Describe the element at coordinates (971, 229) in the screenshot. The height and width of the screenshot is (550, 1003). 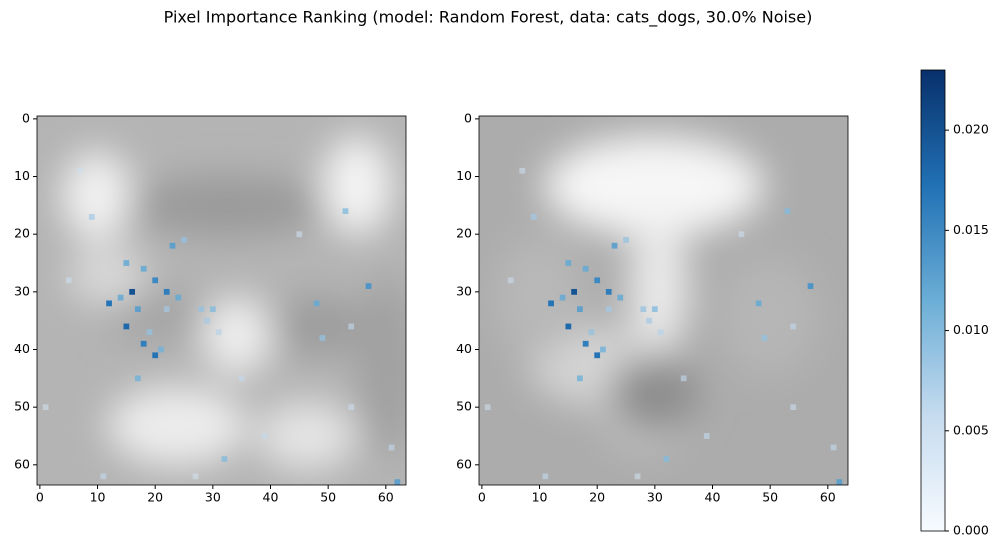
I see `colorbar-tick-label: 0.015` at that location.